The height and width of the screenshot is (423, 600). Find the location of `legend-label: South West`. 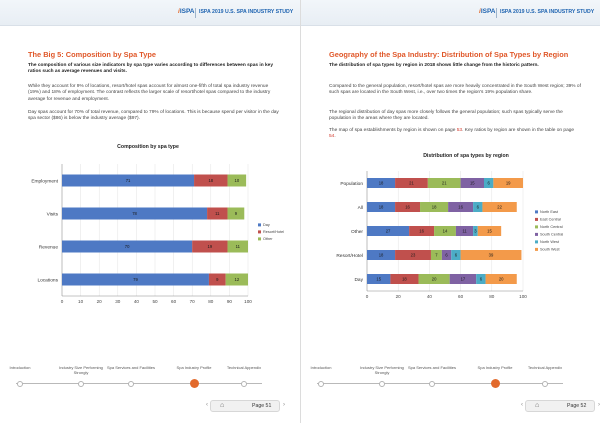

legend-label: South West is located at coordinates (550, 250).